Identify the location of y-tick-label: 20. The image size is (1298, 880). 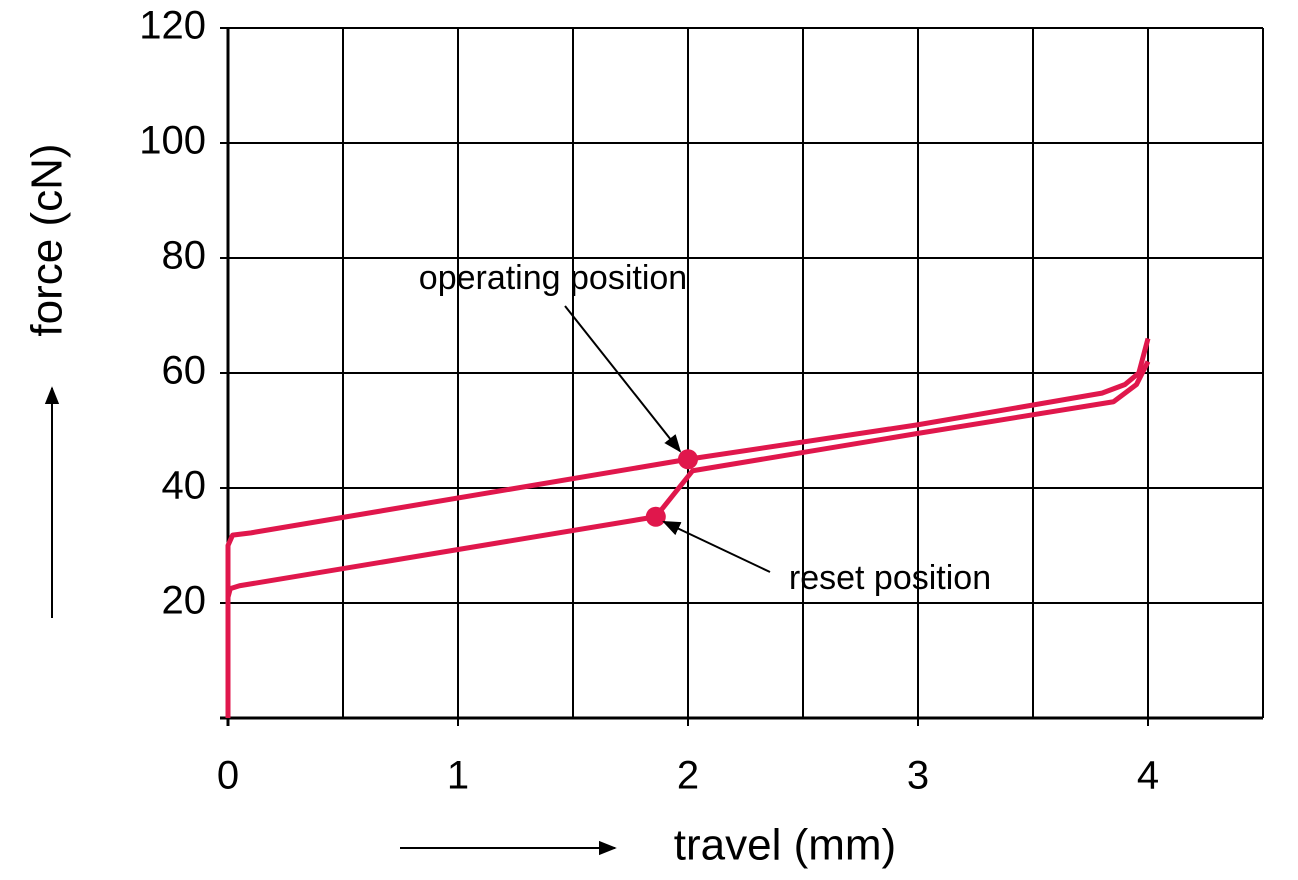
(184, 601).